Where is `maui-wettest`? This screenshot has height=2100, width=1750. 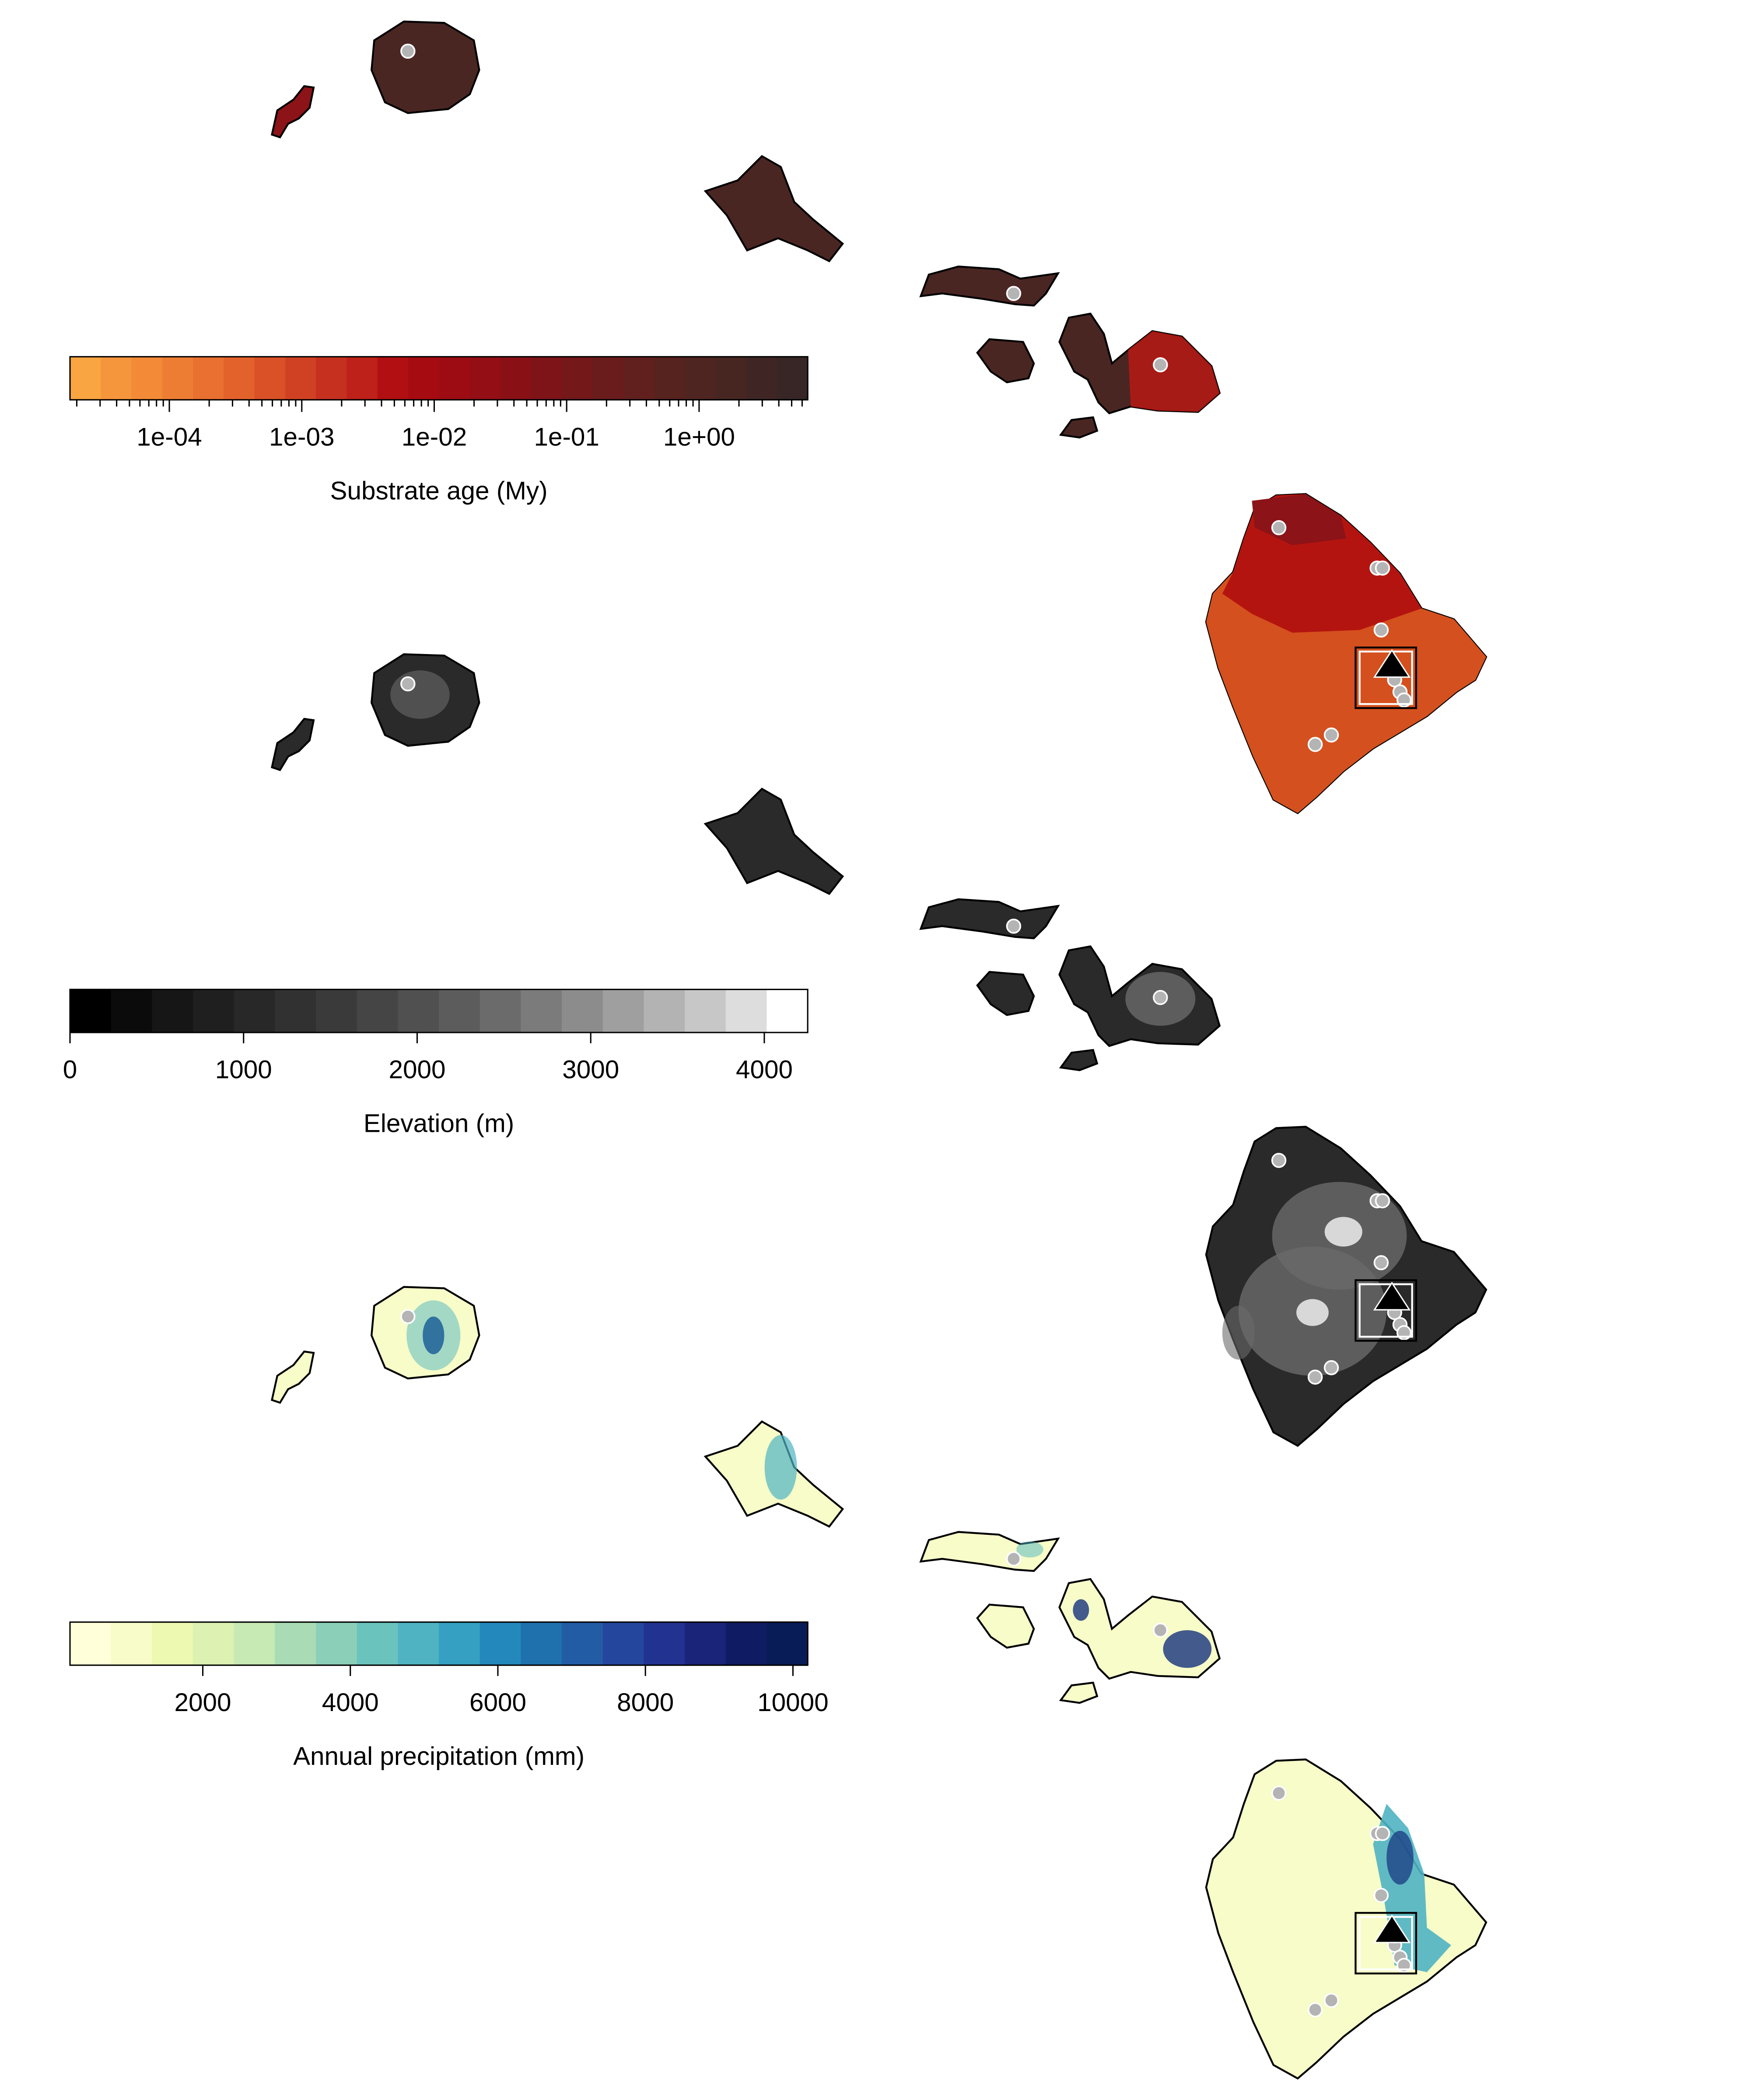 maui-wettest is located at coordinates (1187, 1649).